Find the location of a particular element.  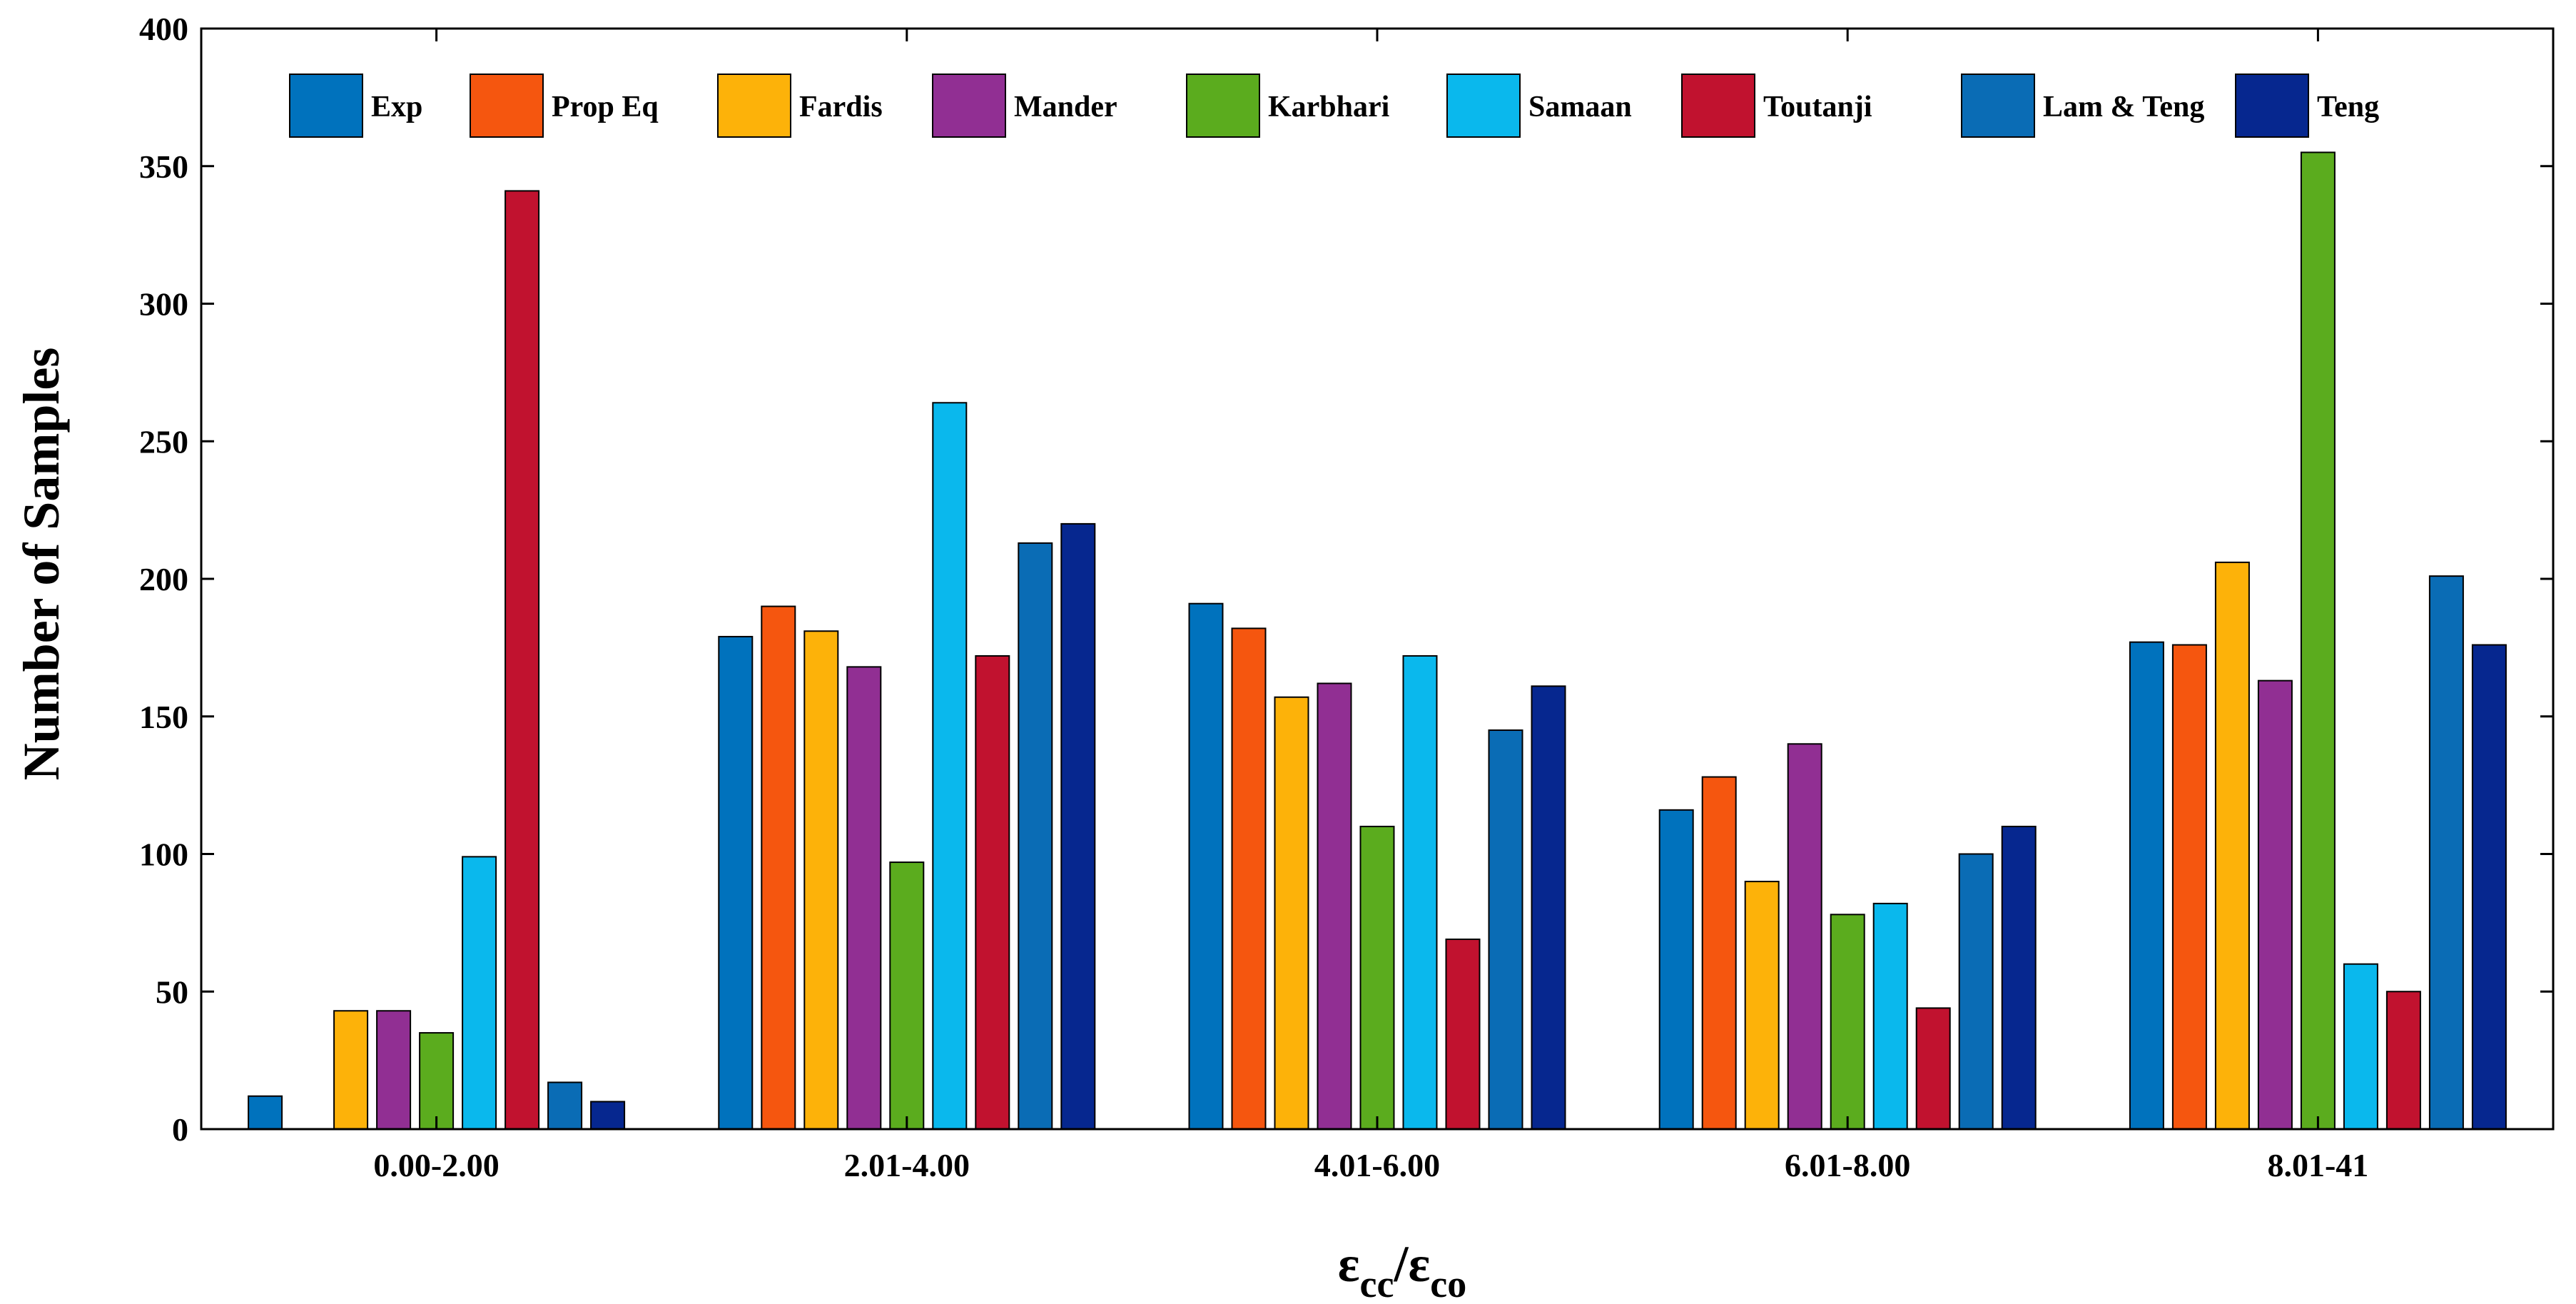

x-axis-title-epsilon: ε is located at coordinates (1349, 1264).